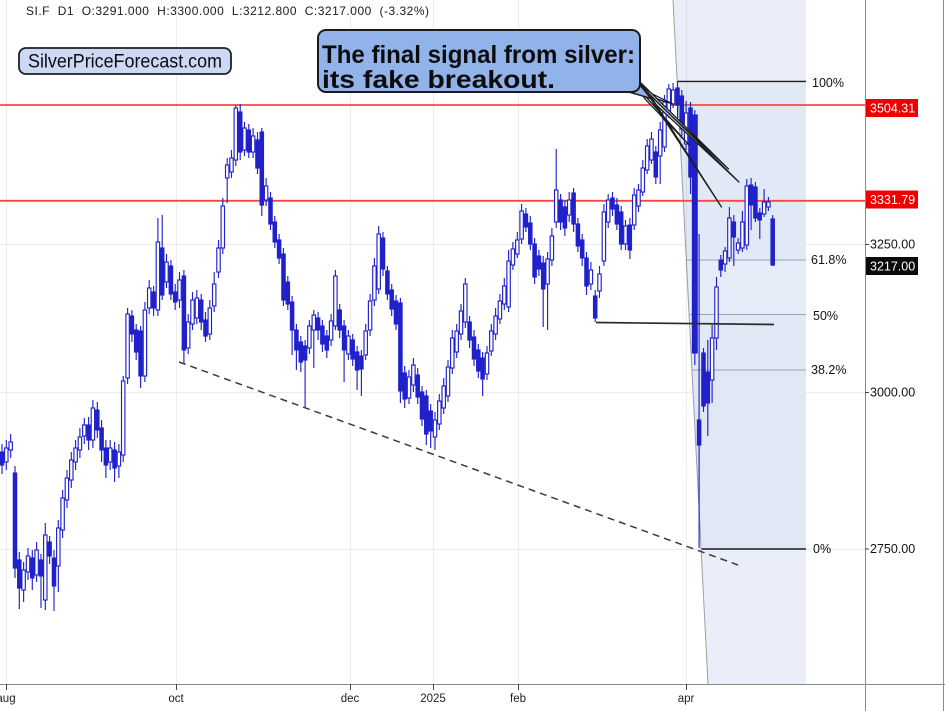 This screenshot has width=945, height=711. What do you see at coordinates (892, 393) in the screenshot?
I see `svg-text: 3000.00` at bounding box center [892, 393].